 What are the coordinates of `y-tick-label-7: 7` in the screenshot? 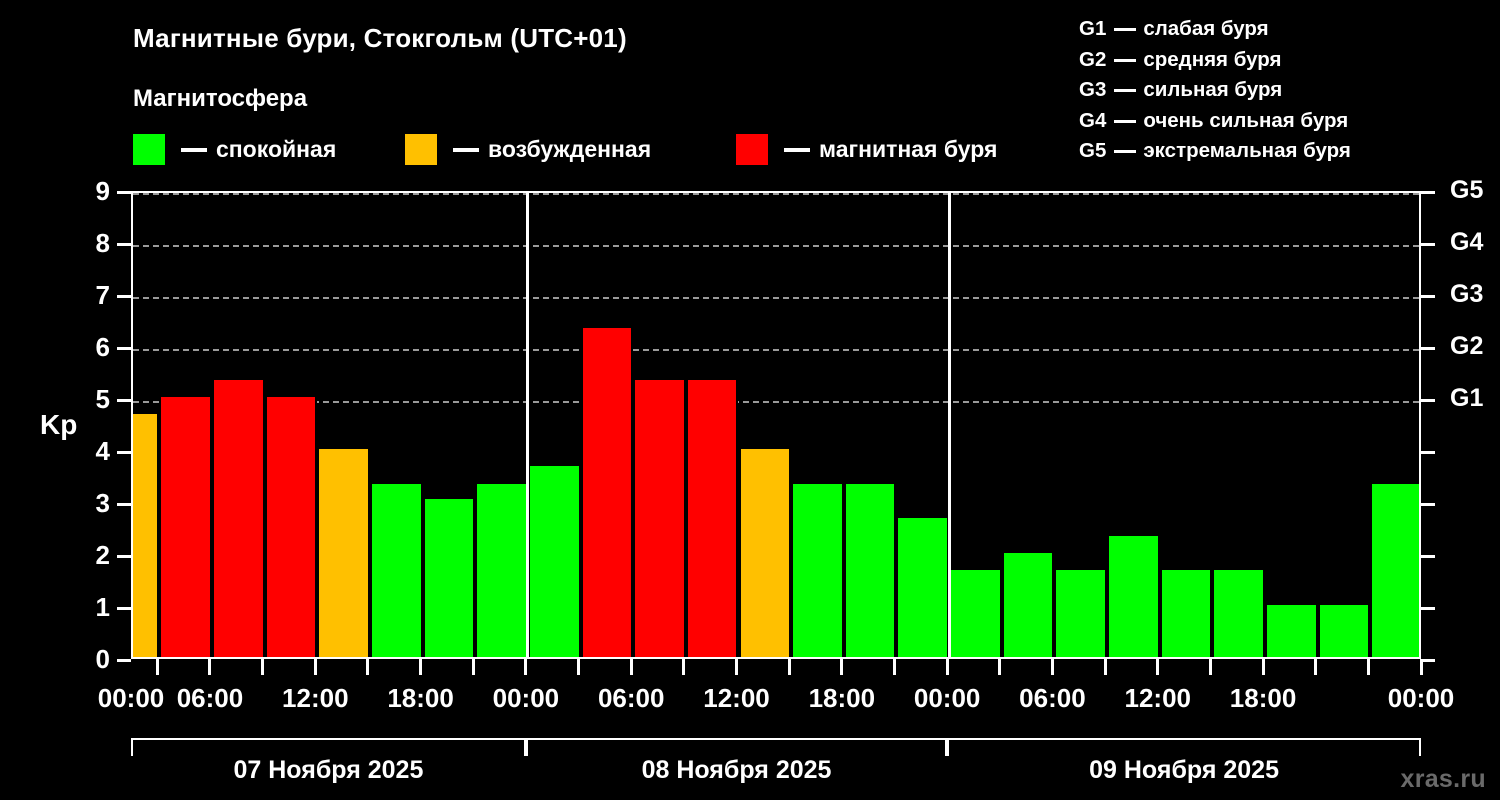 It's located at (102, 295).